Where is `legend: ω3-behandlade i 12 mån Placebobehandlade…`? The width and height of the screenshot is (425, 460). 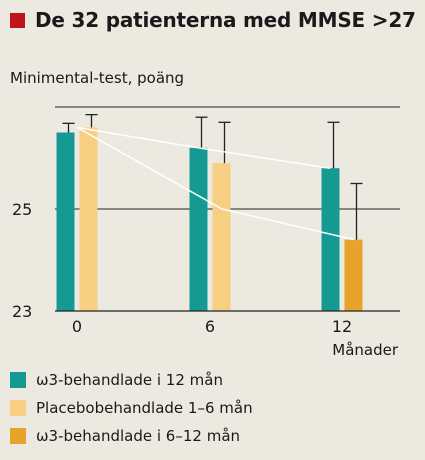
legend: ω3-behandlade i 12 mån Placebobehandlade… is located at coordinates (131, 408).